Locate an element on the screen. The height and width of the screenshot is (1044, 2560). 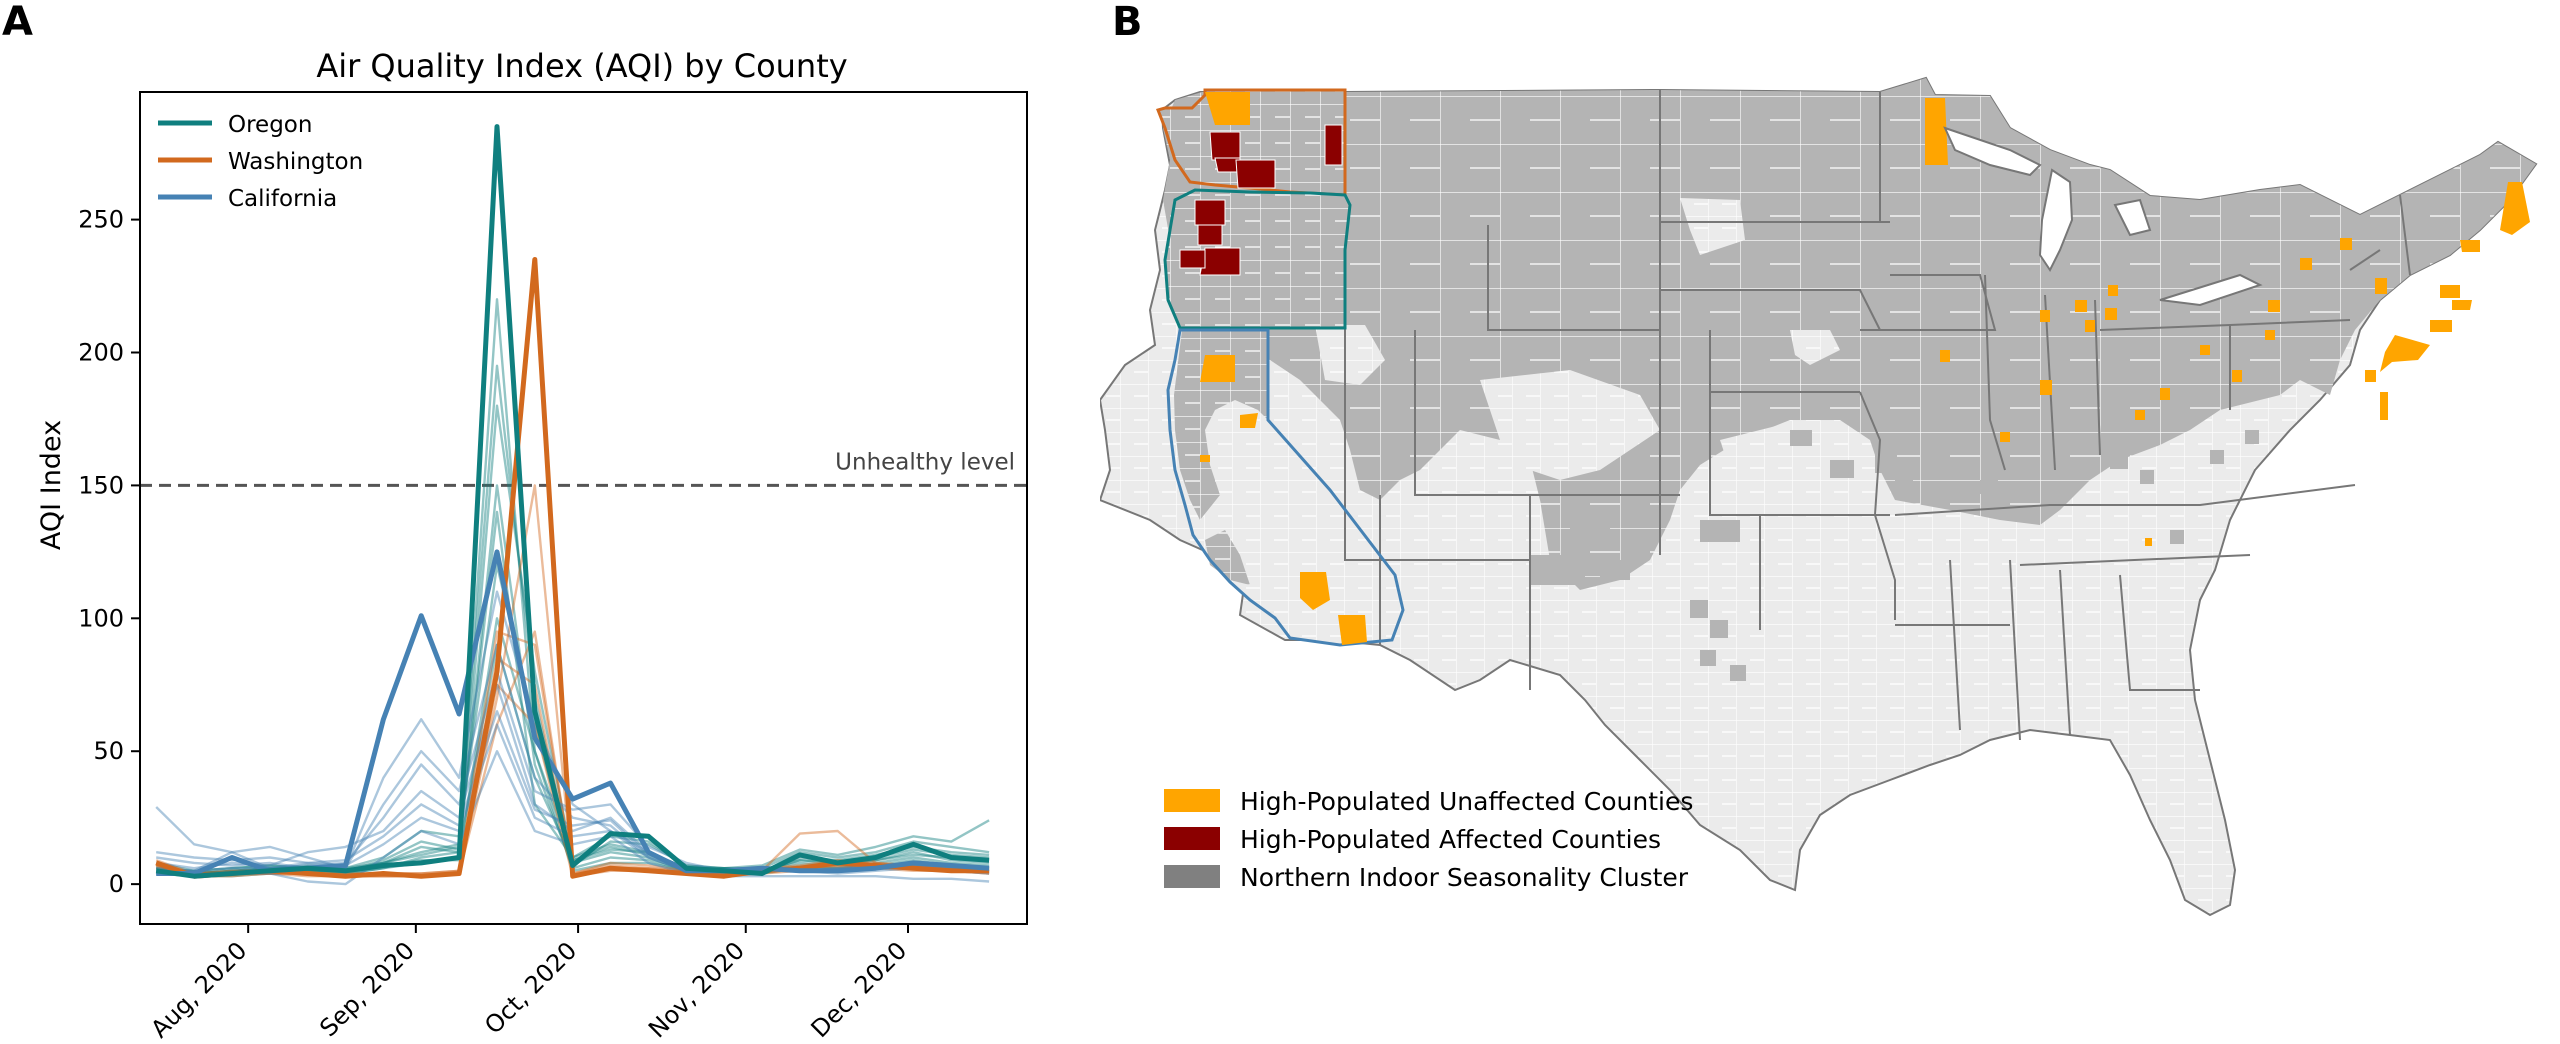
cluster-speckle-central is located at coordinates (1894, 555).